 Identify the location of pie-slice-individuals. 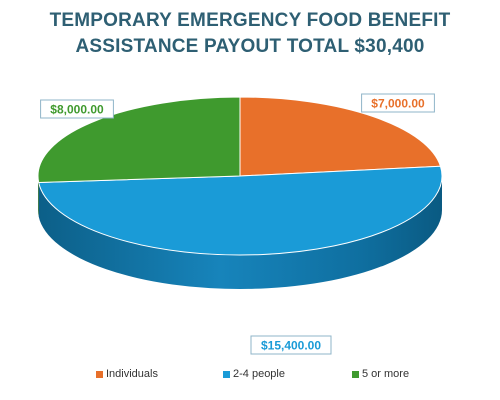
(340, 136).